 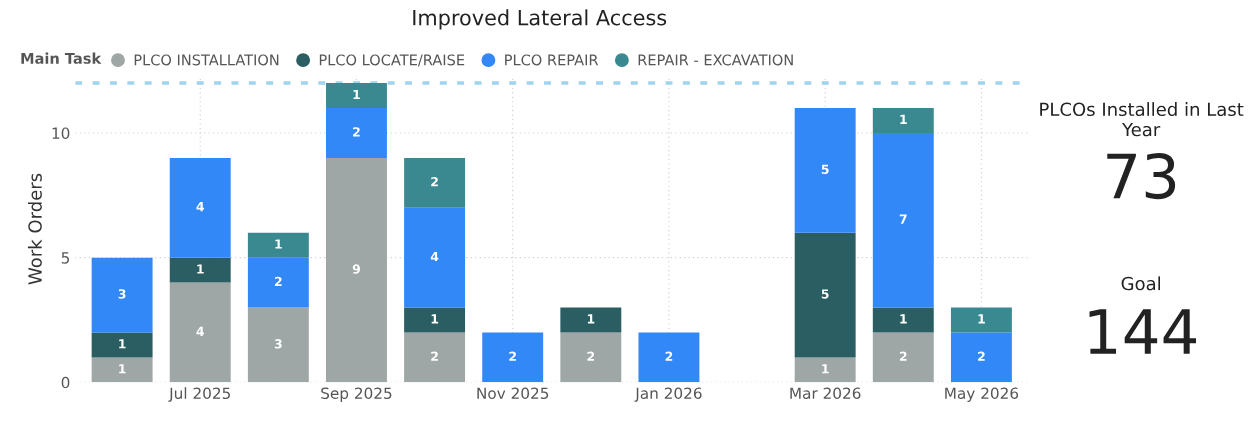 I want to click on x-tick-label: Jan 2026, so click(x=668, y=394).